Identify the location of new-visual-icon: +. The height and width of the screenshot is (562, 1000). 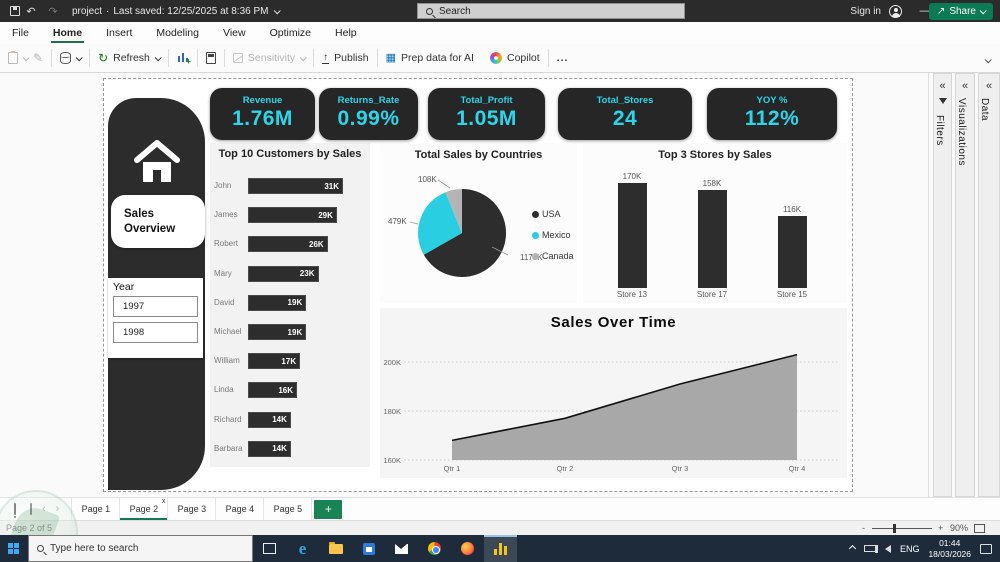
(184, 59).